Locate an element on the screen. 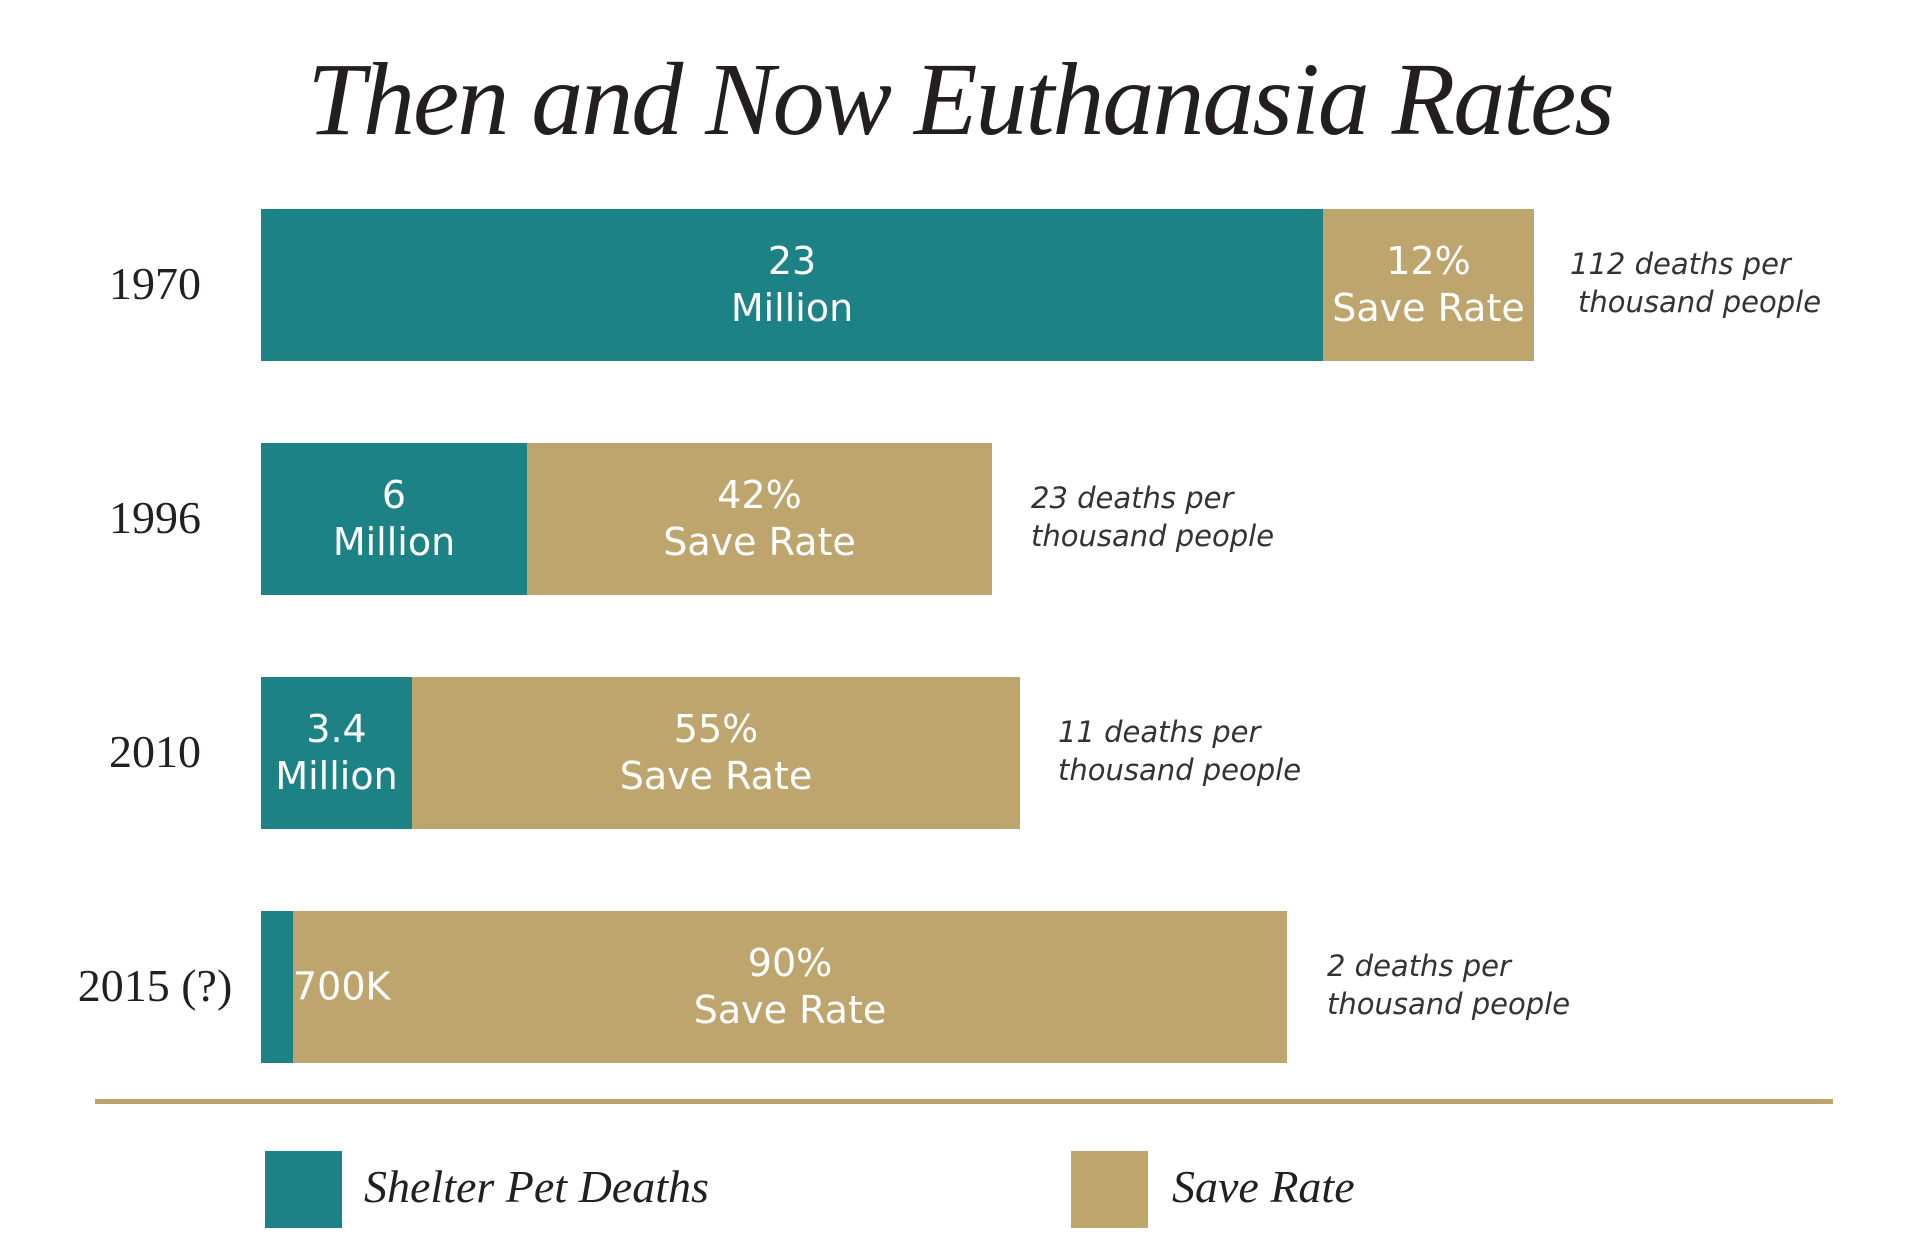 The width and height of the screenshot is (1920, 1250). deaths-per-thousand-note: 2 deaths per thousand people is located at coordinates (1448, 985).